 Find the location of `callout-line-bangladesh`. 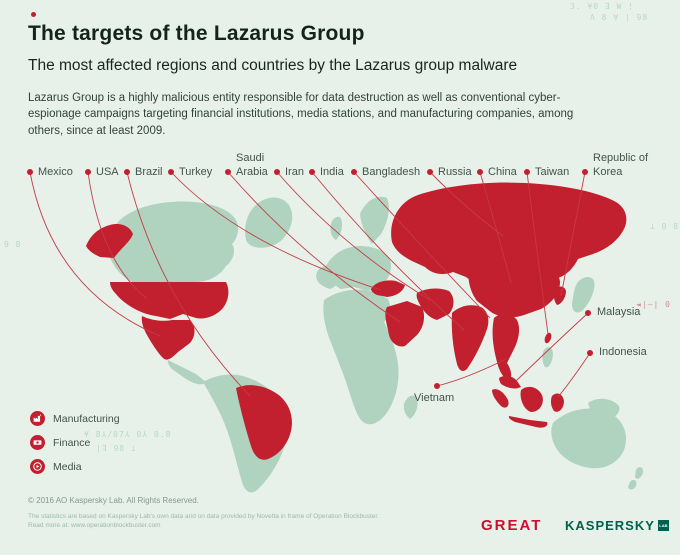

callout-line-bangladesh is located at coordinates (422, 245).